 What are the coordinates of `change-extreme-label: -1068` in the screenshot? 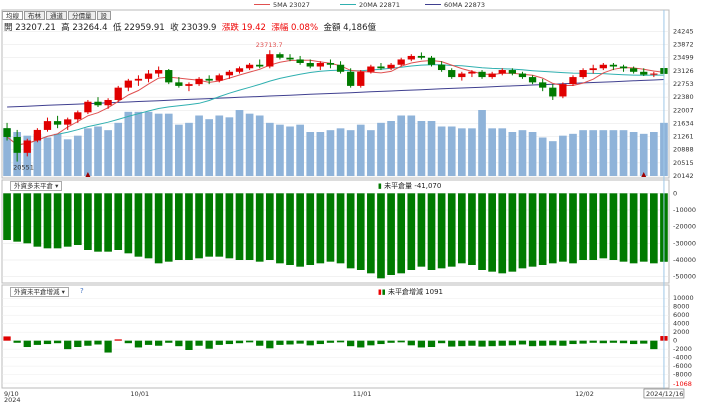 It's located at (682, 384).